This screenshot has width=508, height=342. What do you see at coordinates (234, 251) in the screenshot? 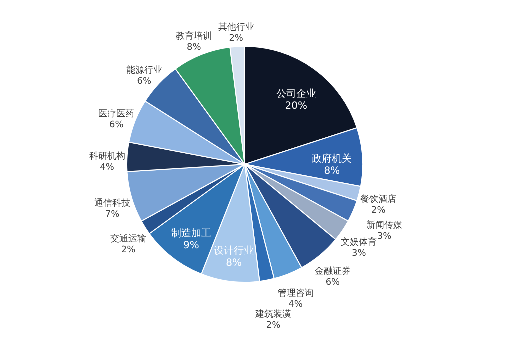
I see `slice-label: 设计行业` at bounding box center [234, 251].